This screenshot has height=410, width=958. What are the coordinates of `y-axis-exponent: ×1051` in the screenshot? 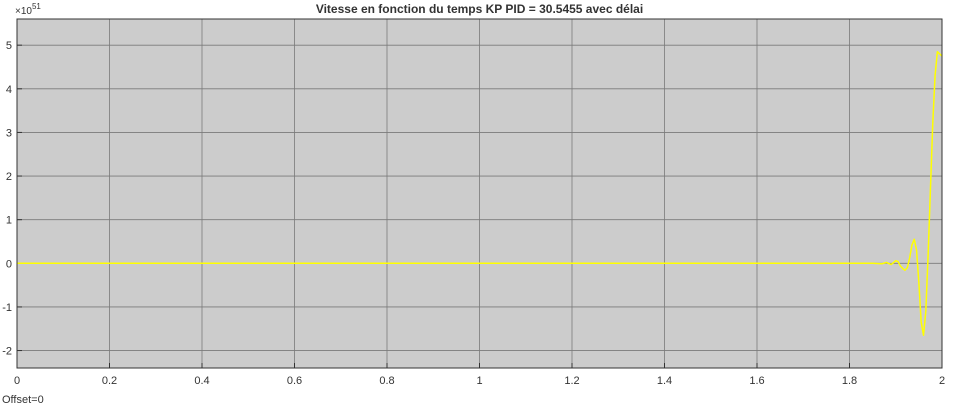 It's located at (28, 9).